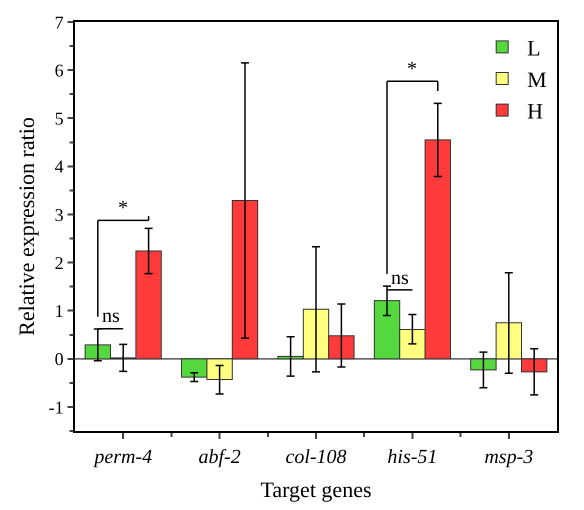  What do you see at coordinates (59, 22) in the screenshot?
I see `y-tick-label: 7` at bounding box center [59, 22].